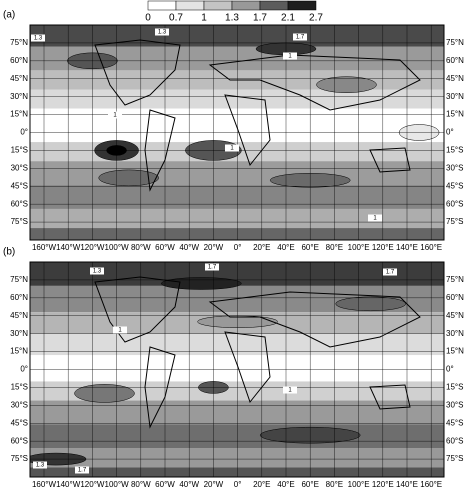 The height and width of the screenshot is (489, 474). What do you see at coordinates (19, 221) in the screenshot?
I see `latitude-label: 75°S` at bounding box center [19, 221].